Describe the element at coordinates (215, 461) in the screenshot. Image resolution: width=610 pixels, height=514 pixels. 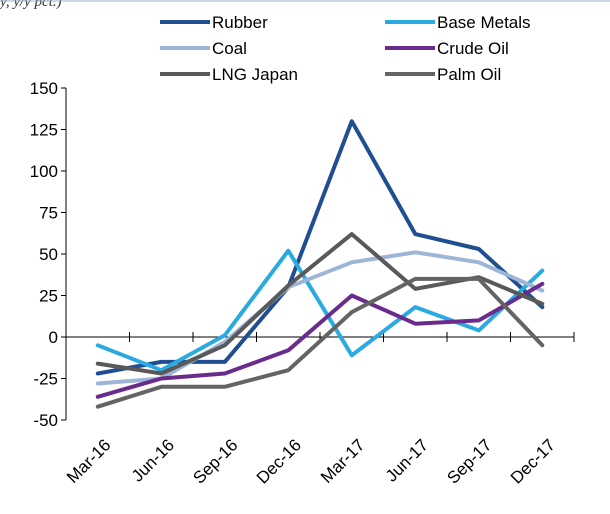
I see `x-tick-label: Sep-16` at that location.